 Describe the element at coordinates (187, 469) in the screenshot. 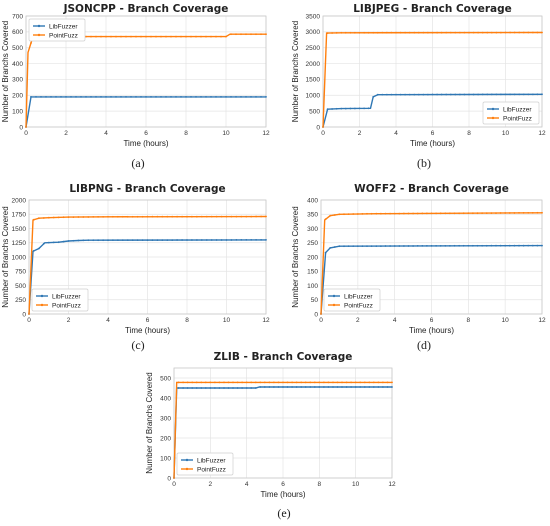

I see `chart5-legend-marker-pointfuzz` at that location.